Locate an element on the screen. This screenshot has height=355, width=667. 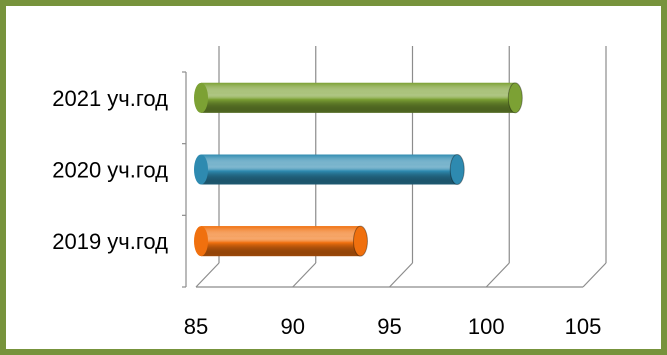
category-label: 2020 уч.год is located at coordinates (110, 170).